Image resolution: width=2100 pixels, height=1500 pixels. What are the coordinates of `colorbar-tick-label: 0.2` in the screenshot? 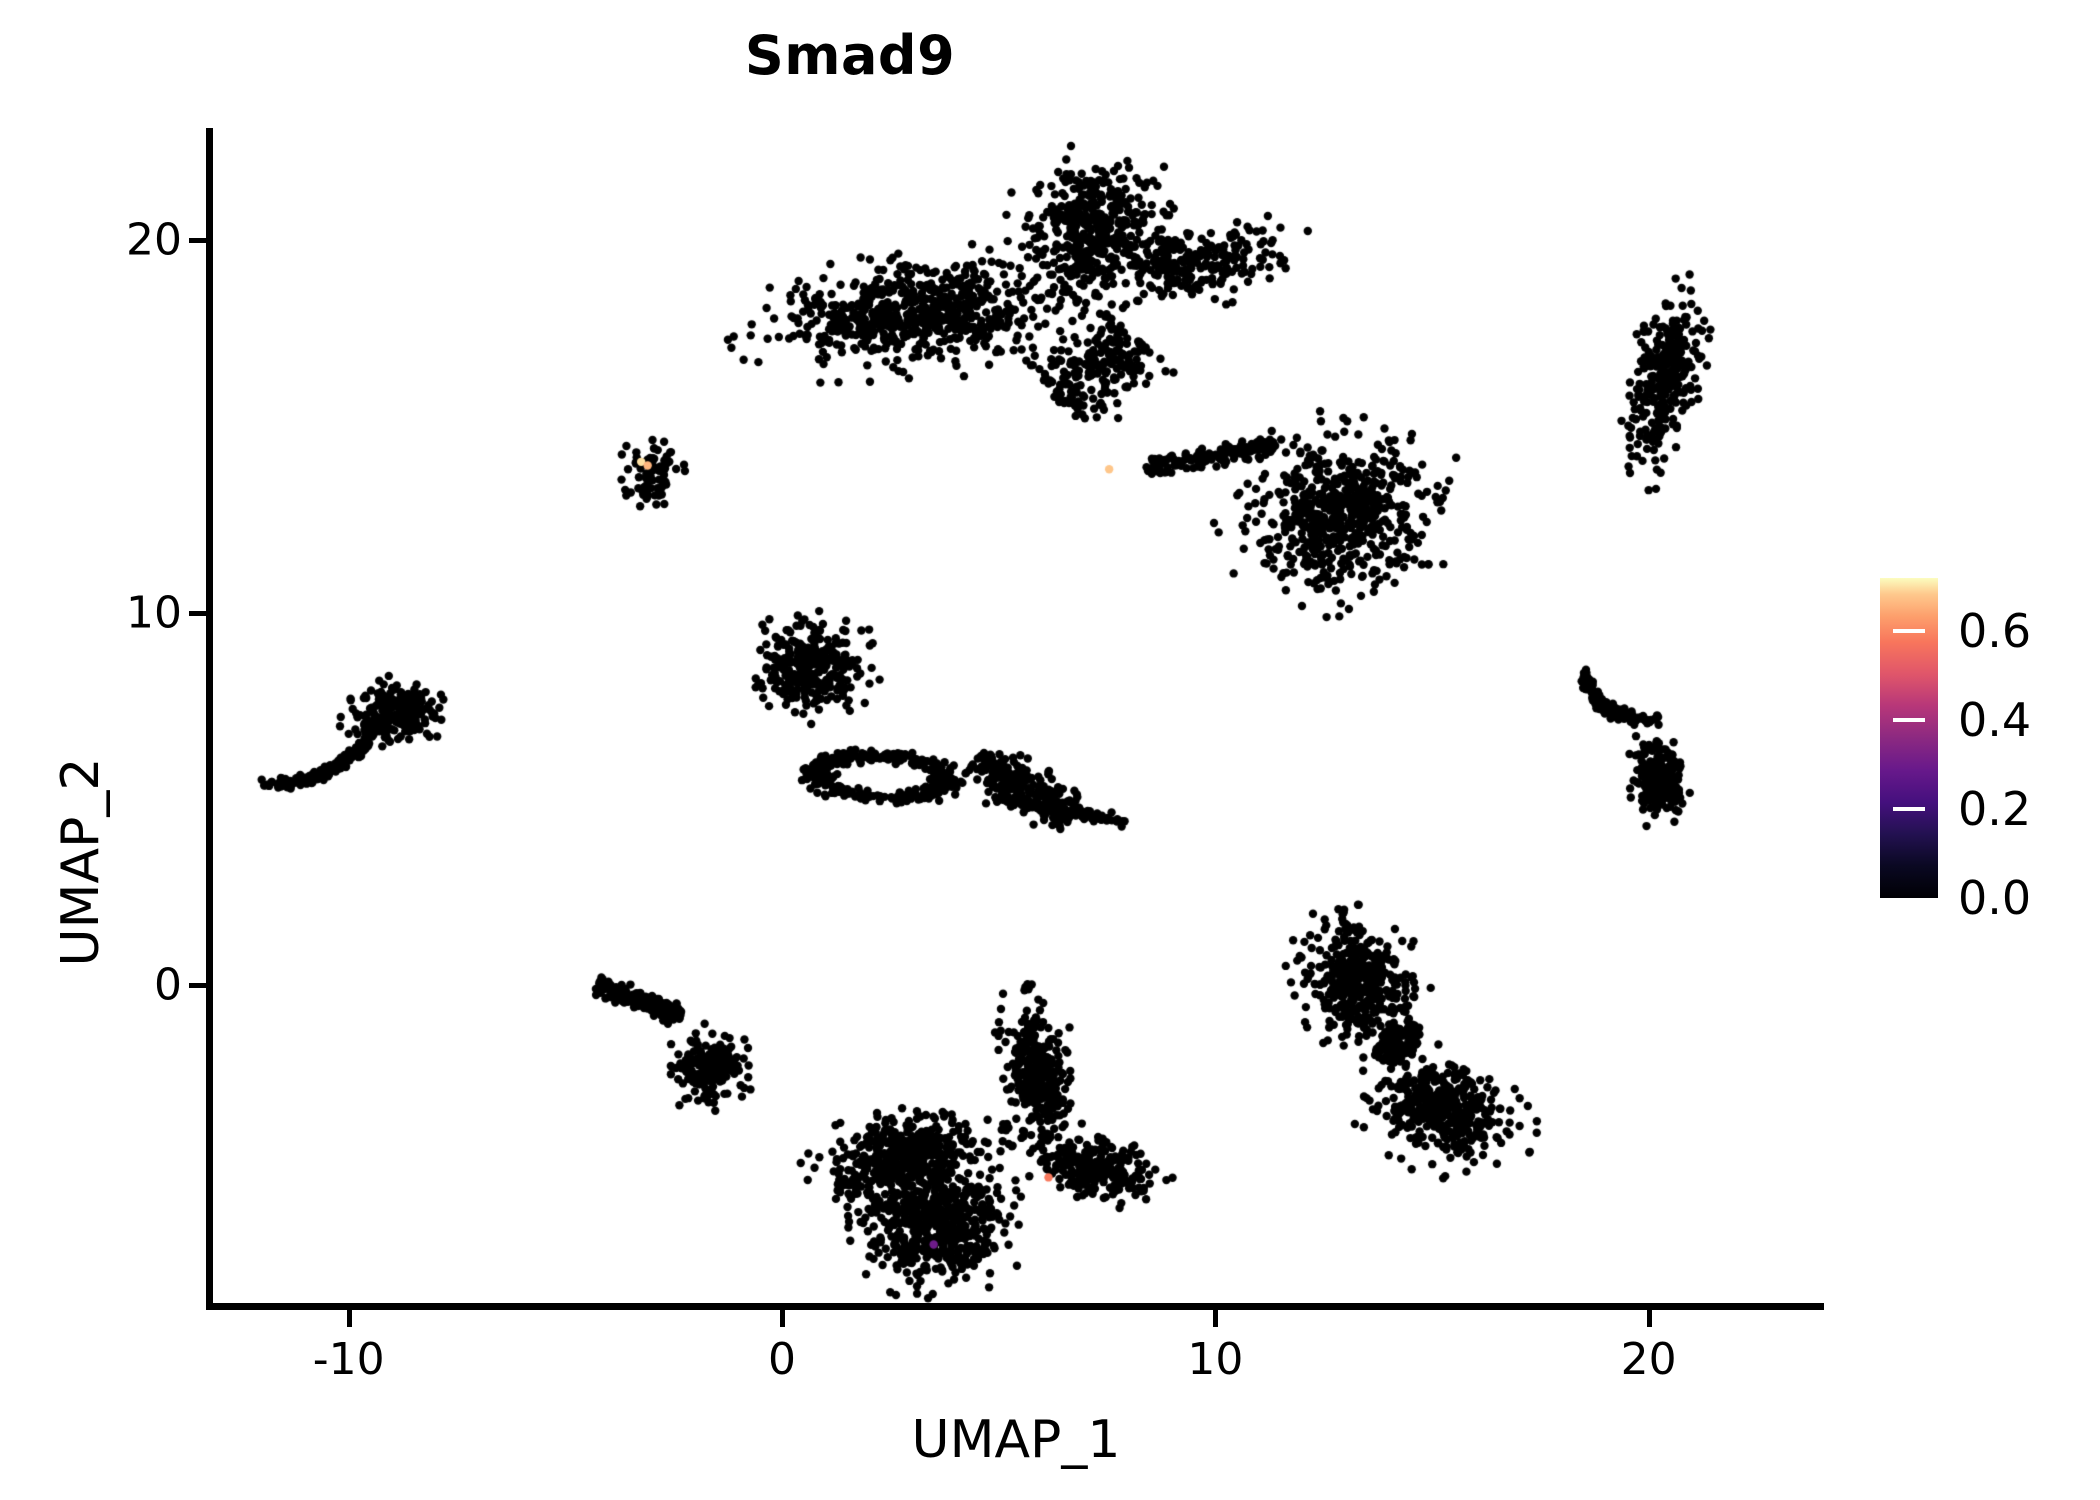 It's located at (1995, 809).